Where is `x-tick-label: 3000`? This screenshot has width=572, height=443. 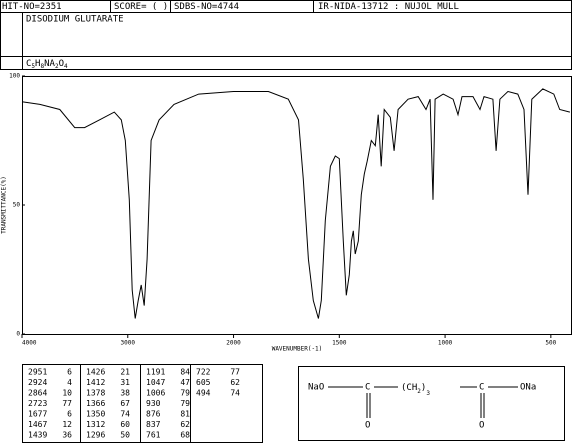
x-tick-label: 3000 is located at coordinates (128, 343).